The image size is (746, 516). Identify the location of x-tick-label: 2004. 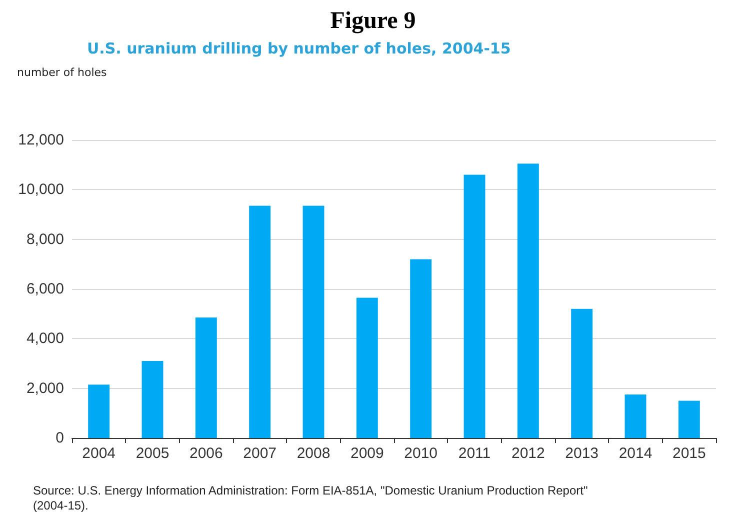
(99, 453).